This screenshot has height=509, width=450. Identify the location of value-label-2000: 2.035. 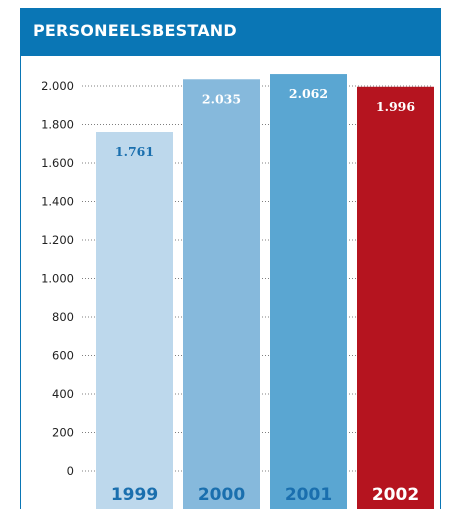
(221, 98).